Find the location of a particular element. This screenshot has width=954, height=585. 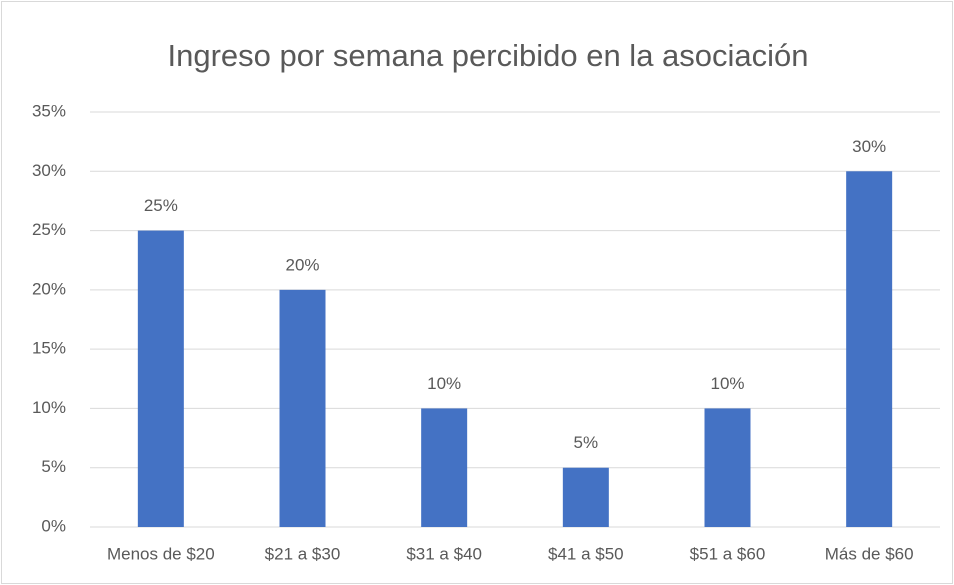

data-label: 30% is located at coordinates (869, 146).